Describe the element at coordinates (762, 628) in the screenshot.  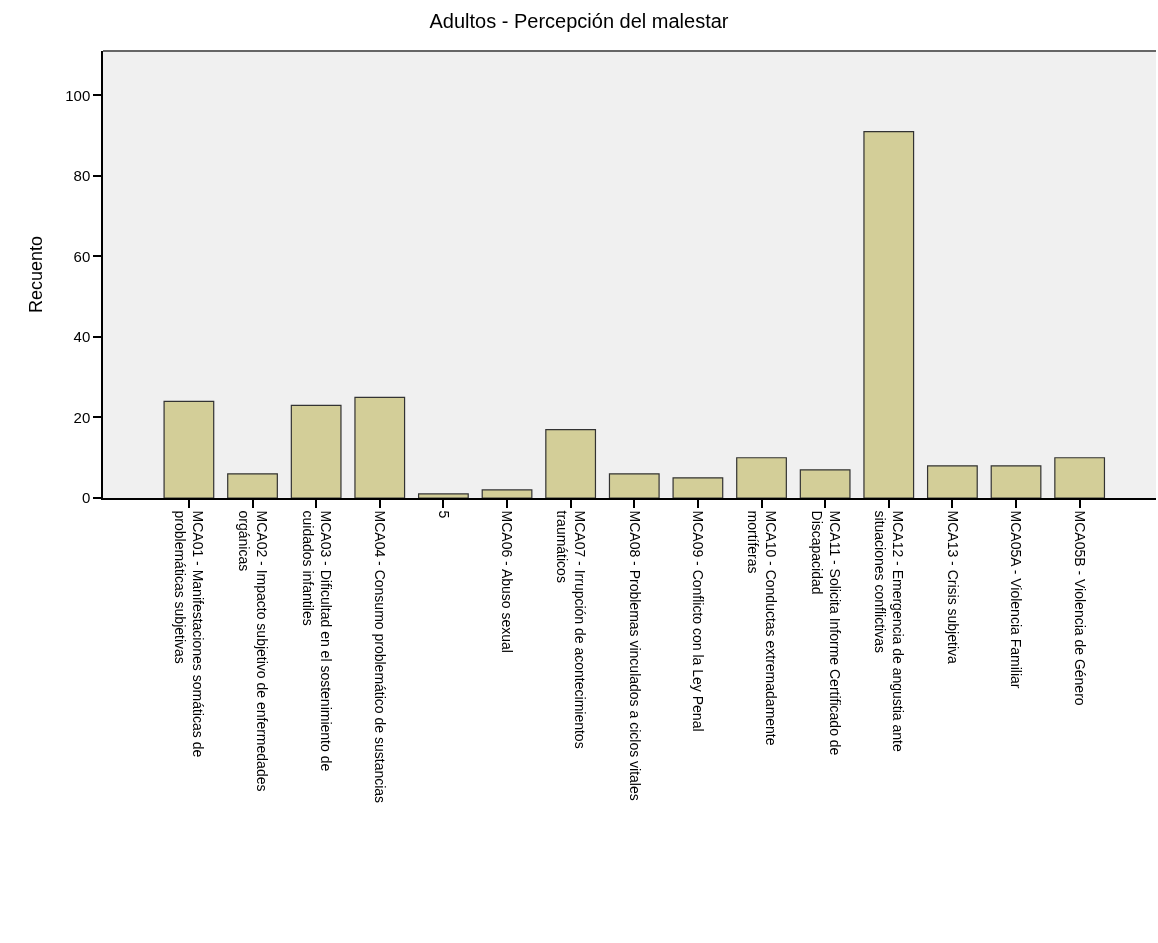
I see `x-tick-label: MCA10 - Conductas extremadamente mortíferas` at that location.